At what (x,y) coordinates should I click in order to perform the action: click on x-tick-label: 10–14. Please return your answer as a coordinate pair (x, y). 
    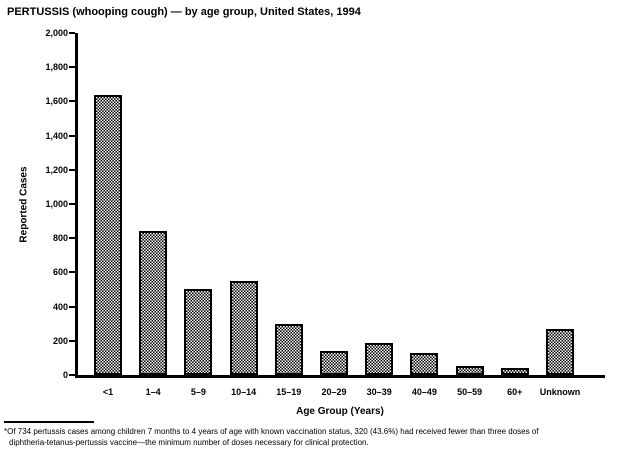
    Looking at the image, I should click on (244, 392).